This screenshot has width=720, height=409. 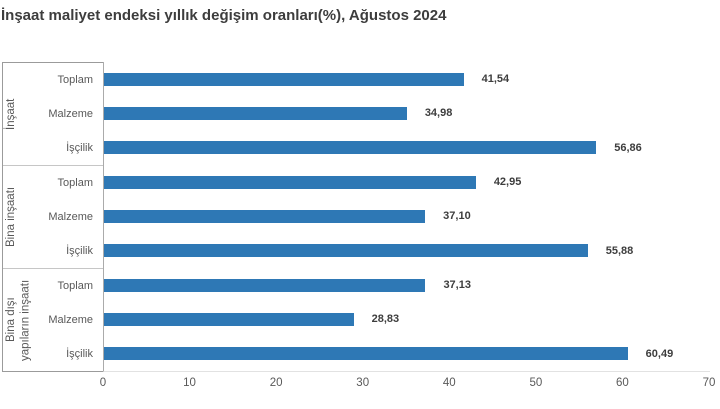 I want to click on category-group: Bina inşaatı Toplam Malzeme İşçilik, so click(x=53, y=217).